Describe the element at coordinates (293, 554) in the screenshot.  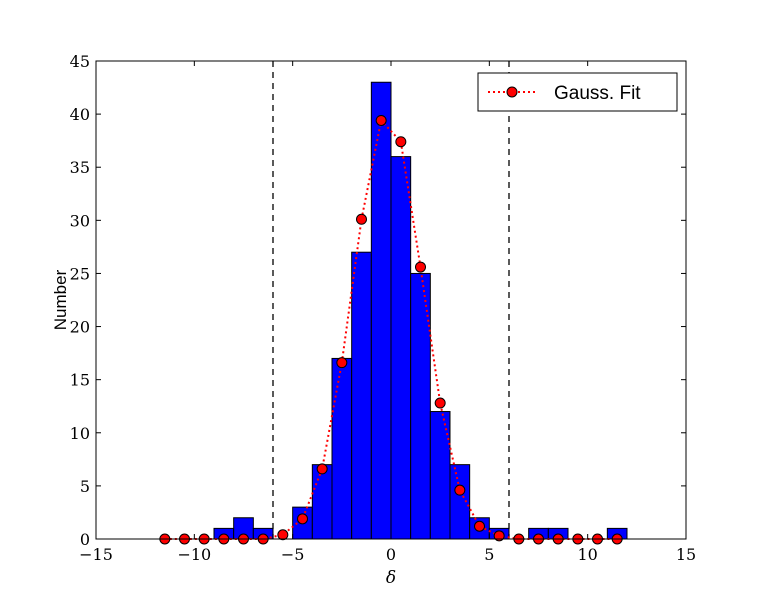
I see `x-tick-label: −5` at that location.